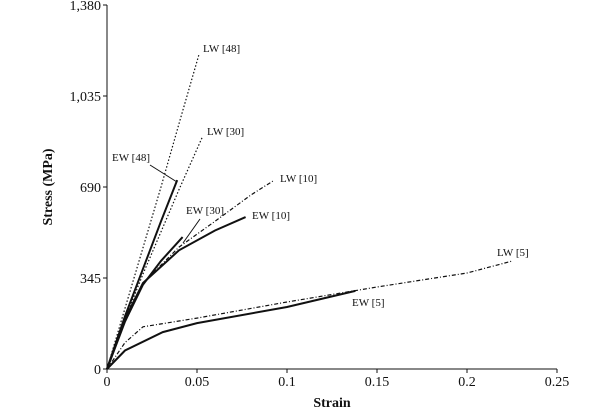  I want to click on y-tick-label: 0, so click(97, 370).